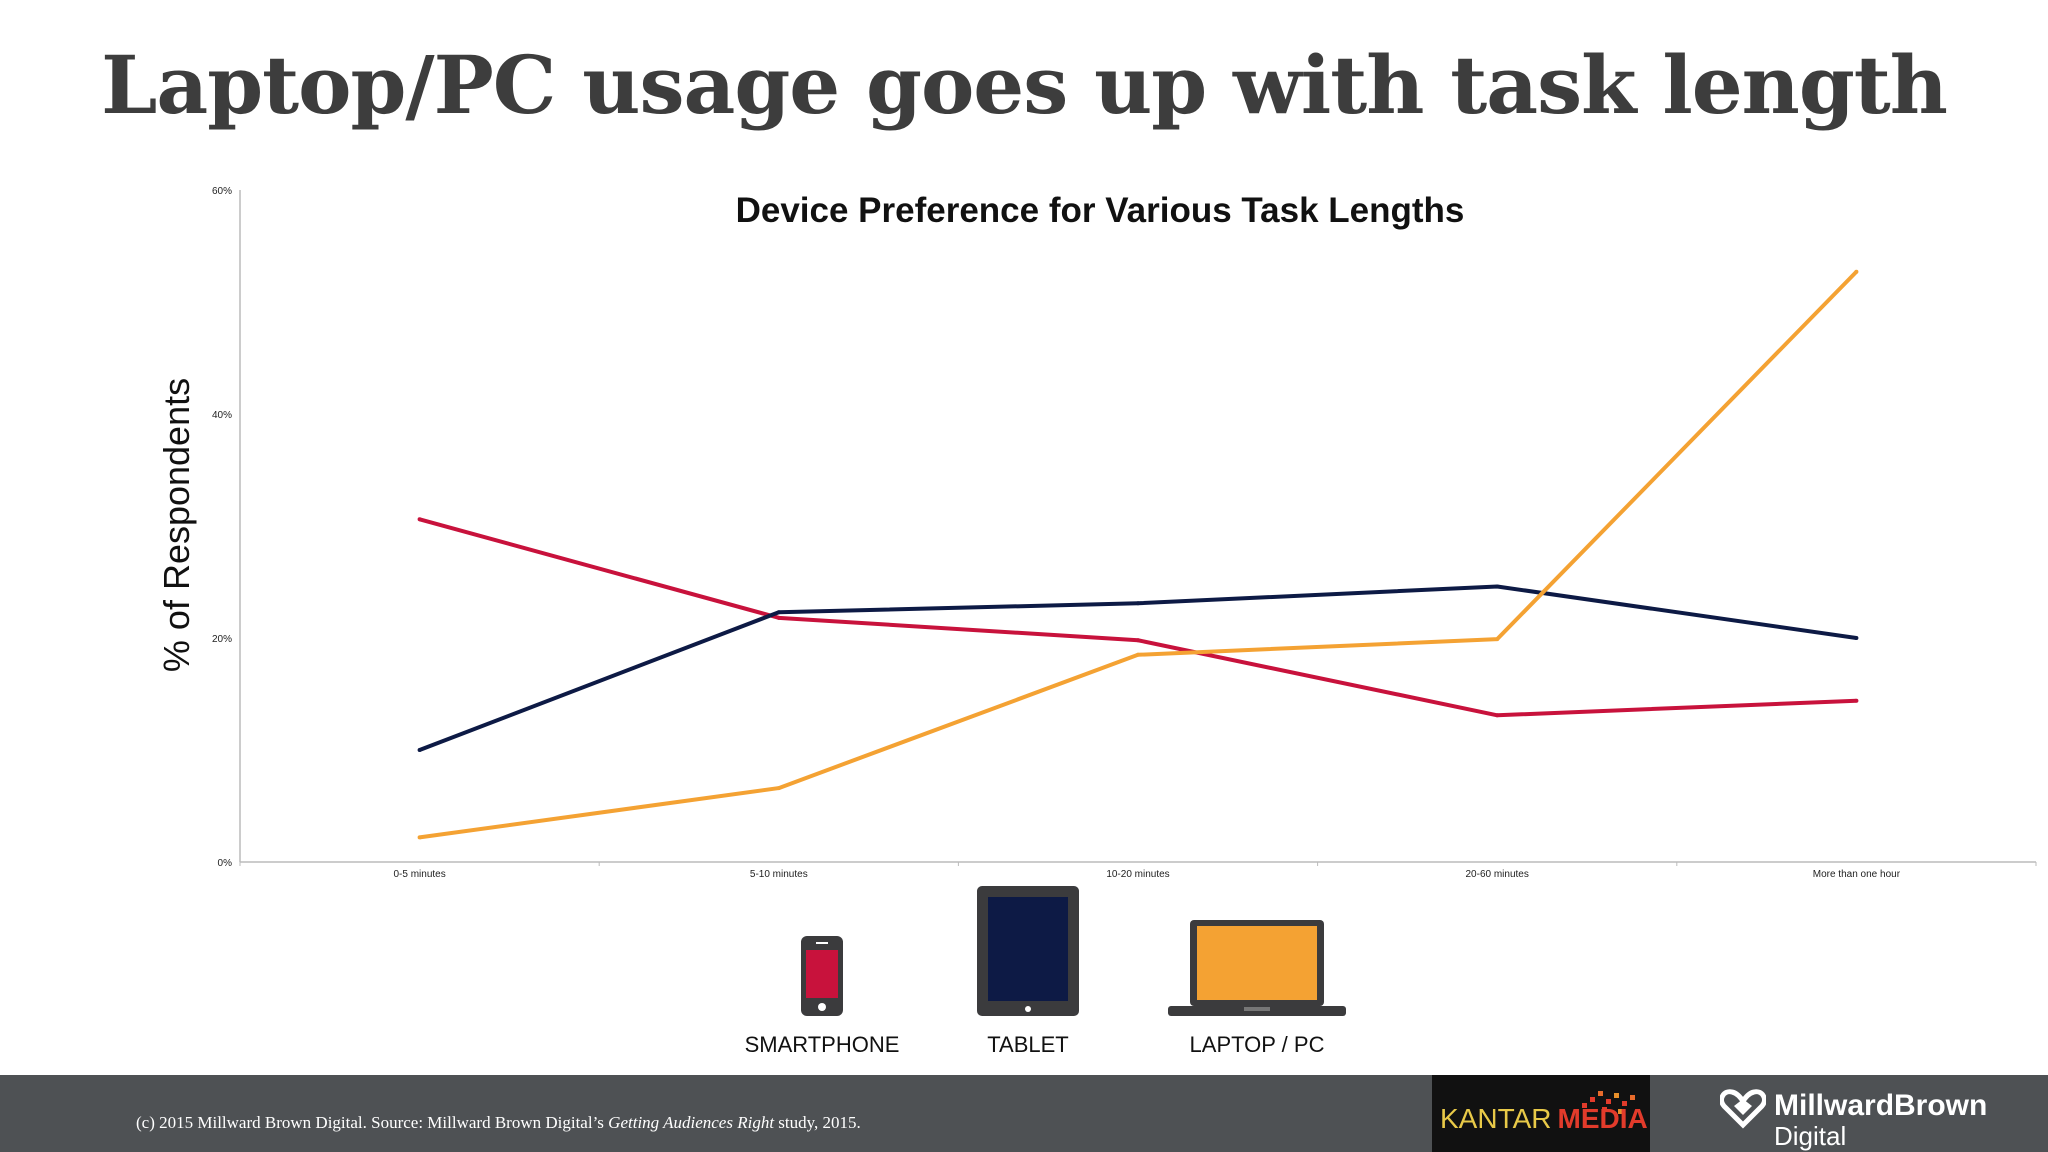  Describe the element at coordinates (222, 639) in the screenshot. I see `y-tick-label: 20%` at that location.